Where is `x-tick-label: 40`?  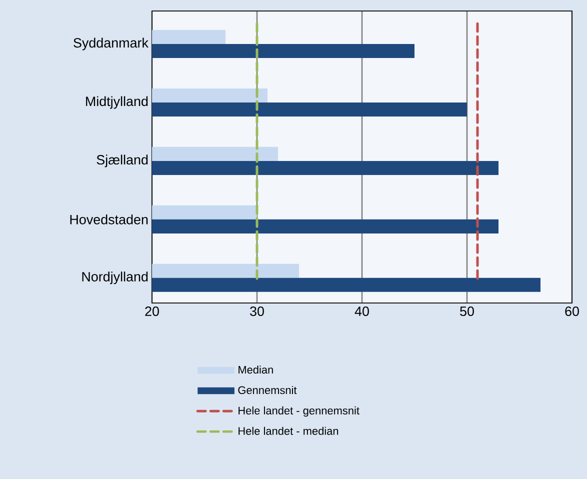
x-tick-label: 40 is located at coordinates (361, 311).